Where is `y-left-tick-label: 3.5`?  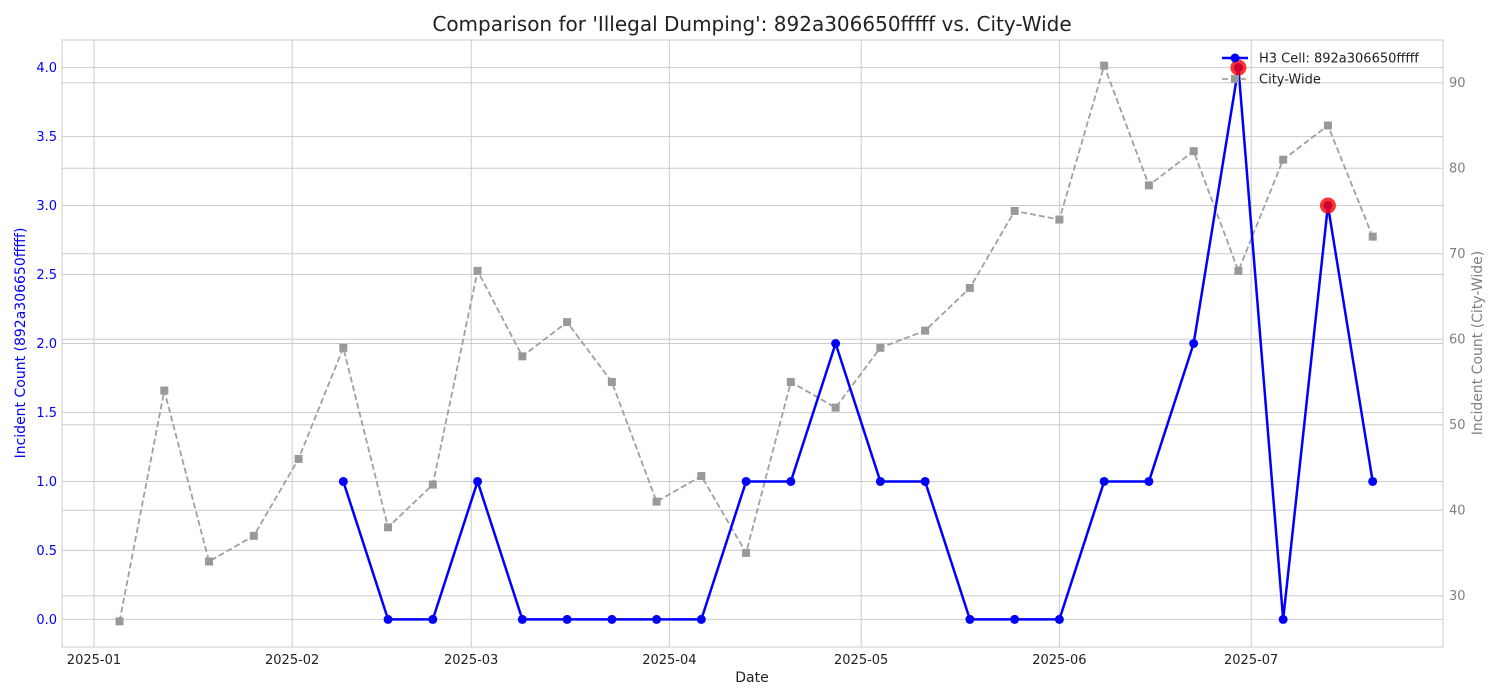 y-left-tick-label: 3.5 is located at coordinates (46, 137).